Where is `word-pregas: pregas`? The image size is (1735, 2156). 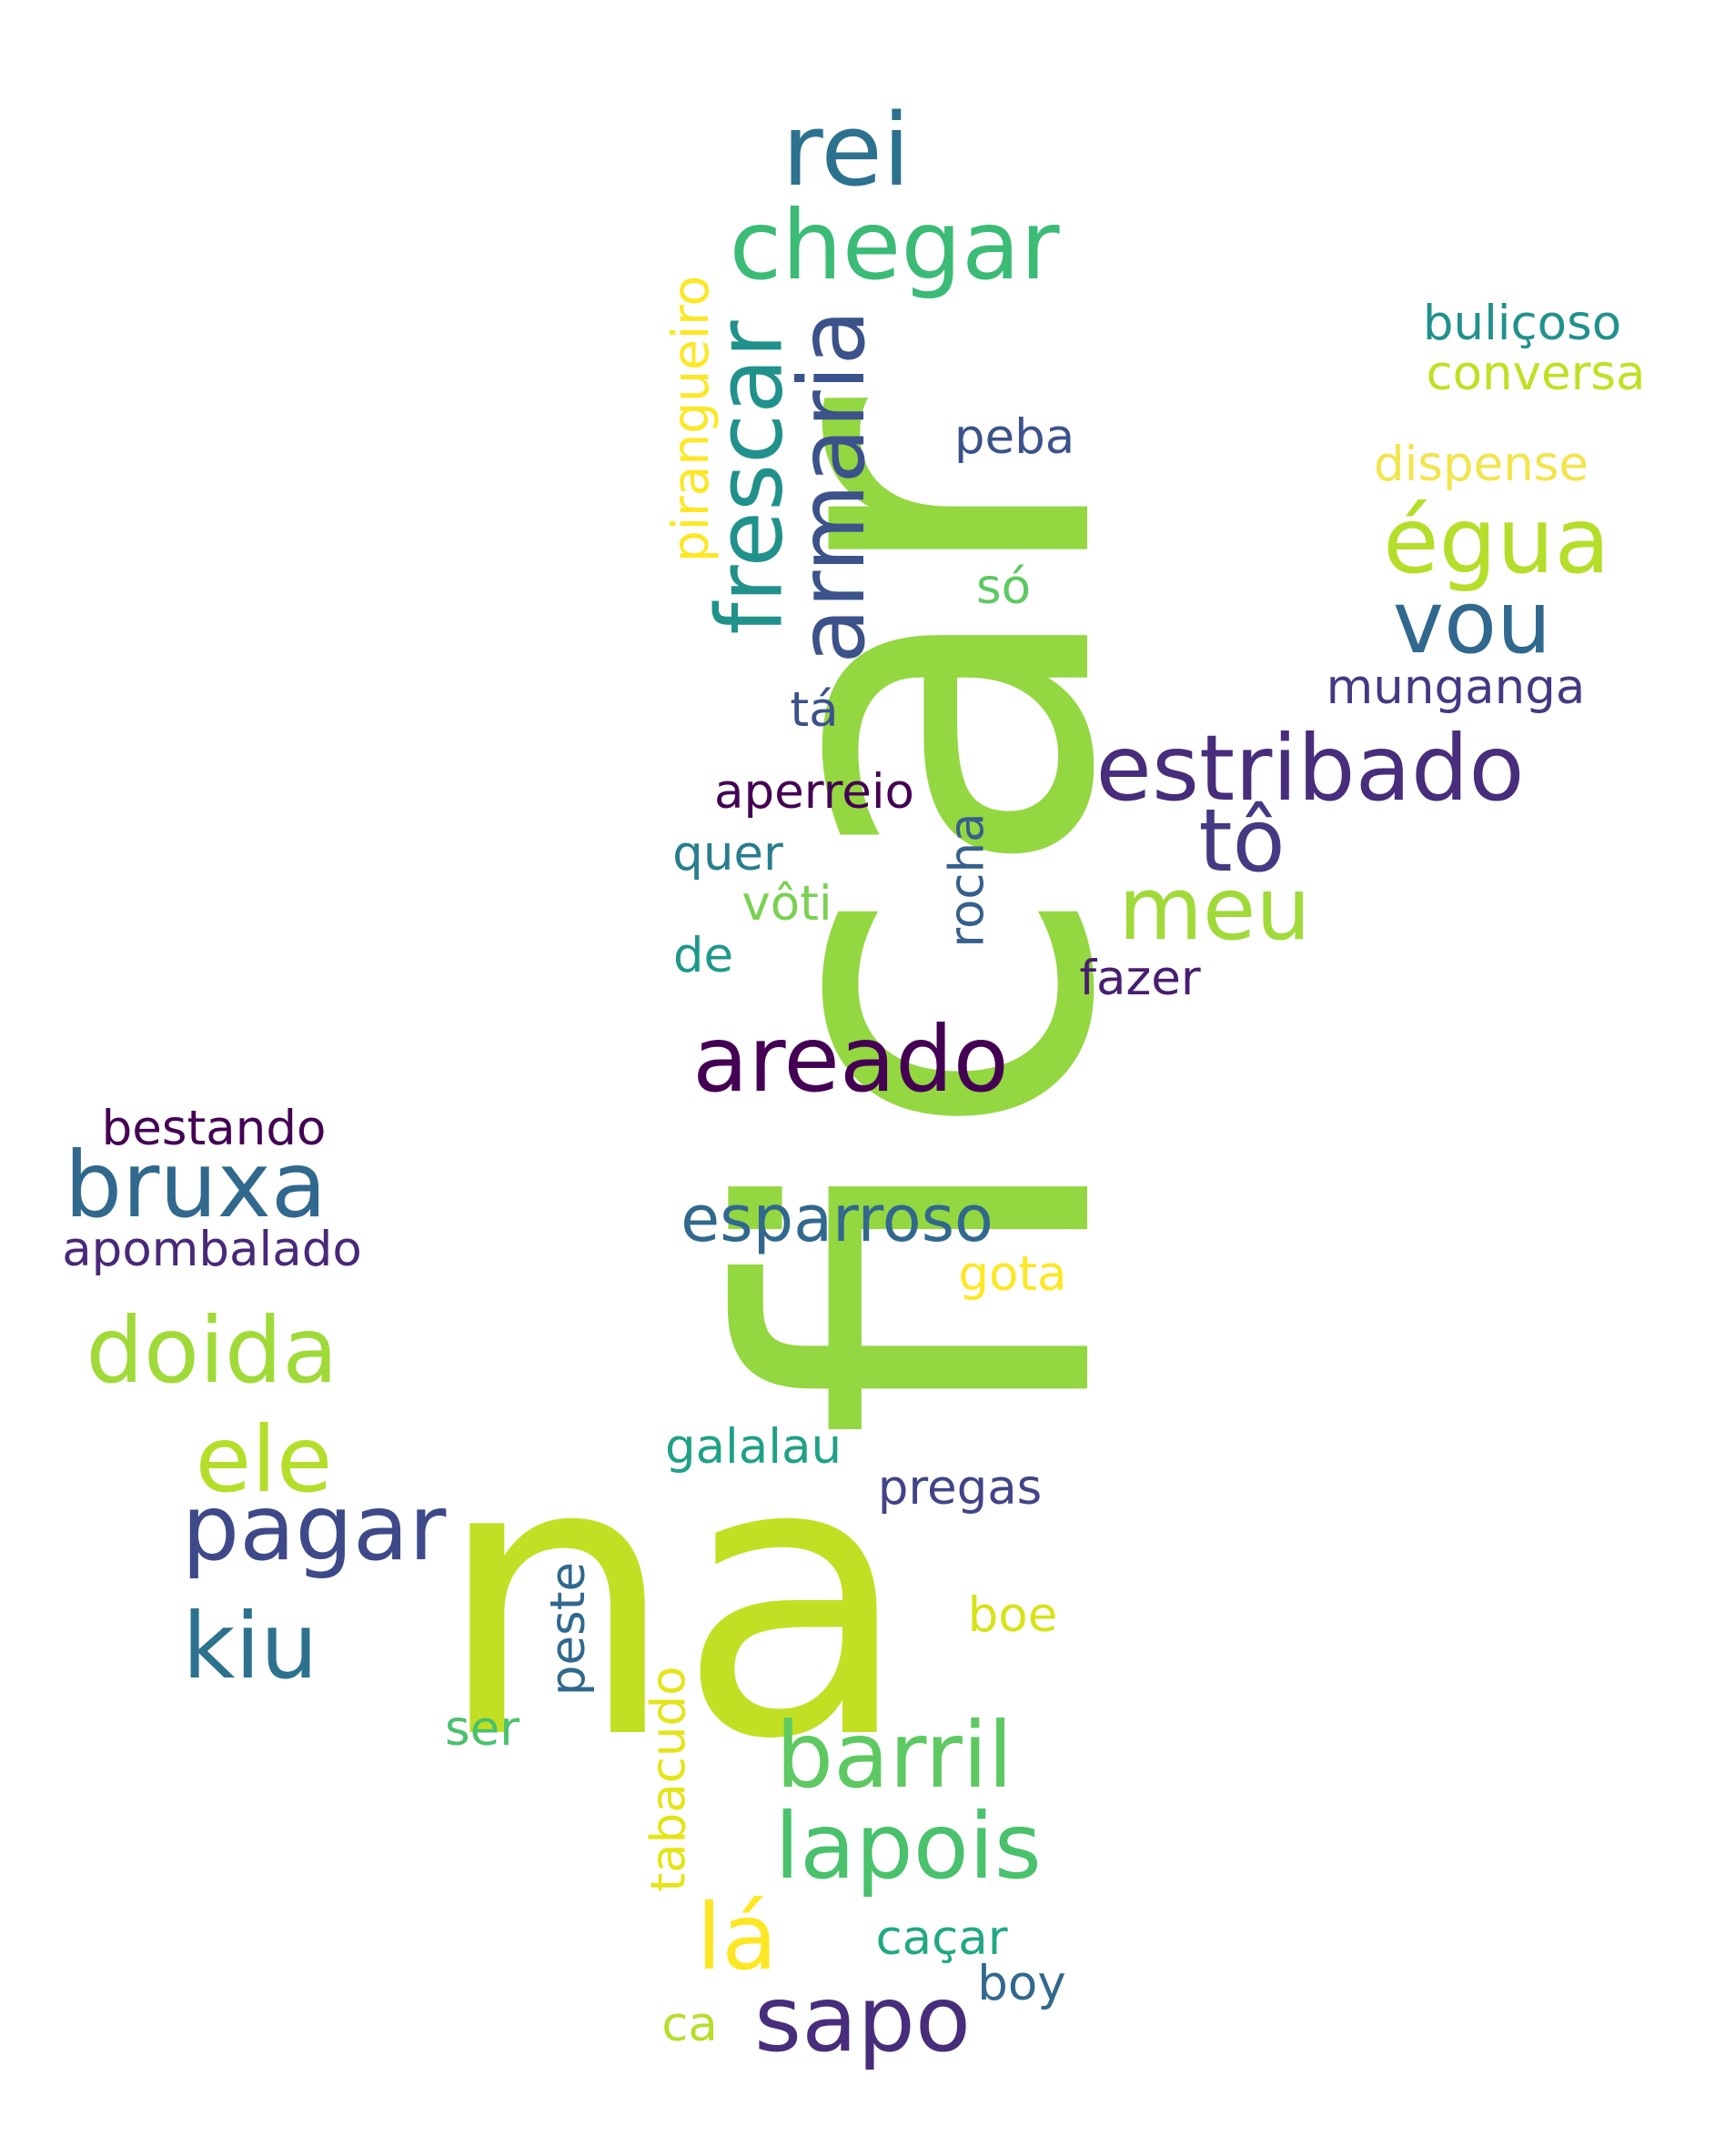 word-pregas: pregas is located at coordinates (960, 1487).